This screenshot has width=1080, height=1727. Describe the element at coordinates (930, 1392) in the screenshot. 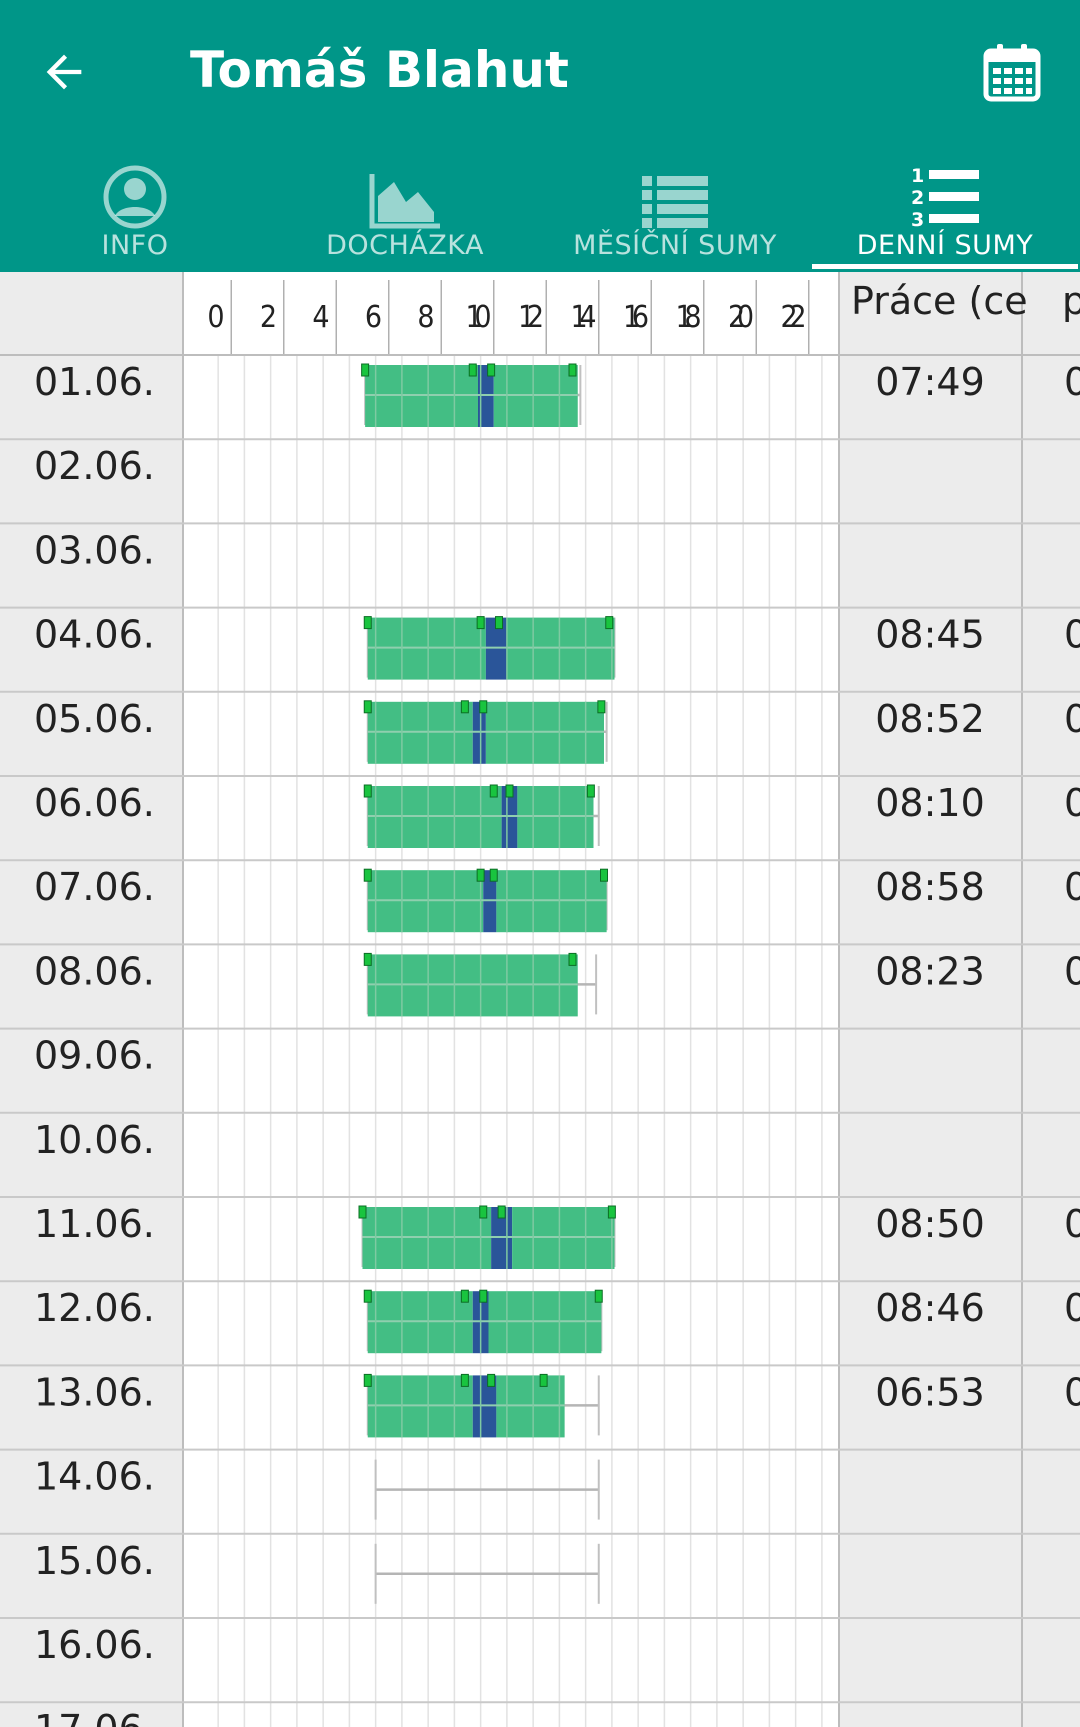

I see `row-work-time: 06:53` at that location.